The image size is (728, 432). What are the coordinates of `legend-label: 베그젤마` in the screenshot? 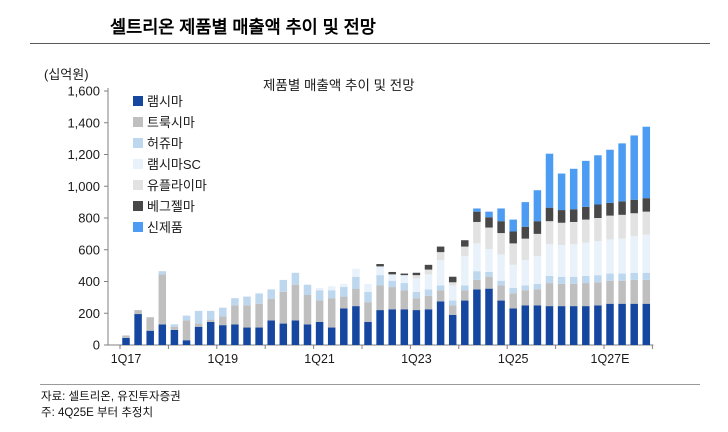 It's located at (171, 206).